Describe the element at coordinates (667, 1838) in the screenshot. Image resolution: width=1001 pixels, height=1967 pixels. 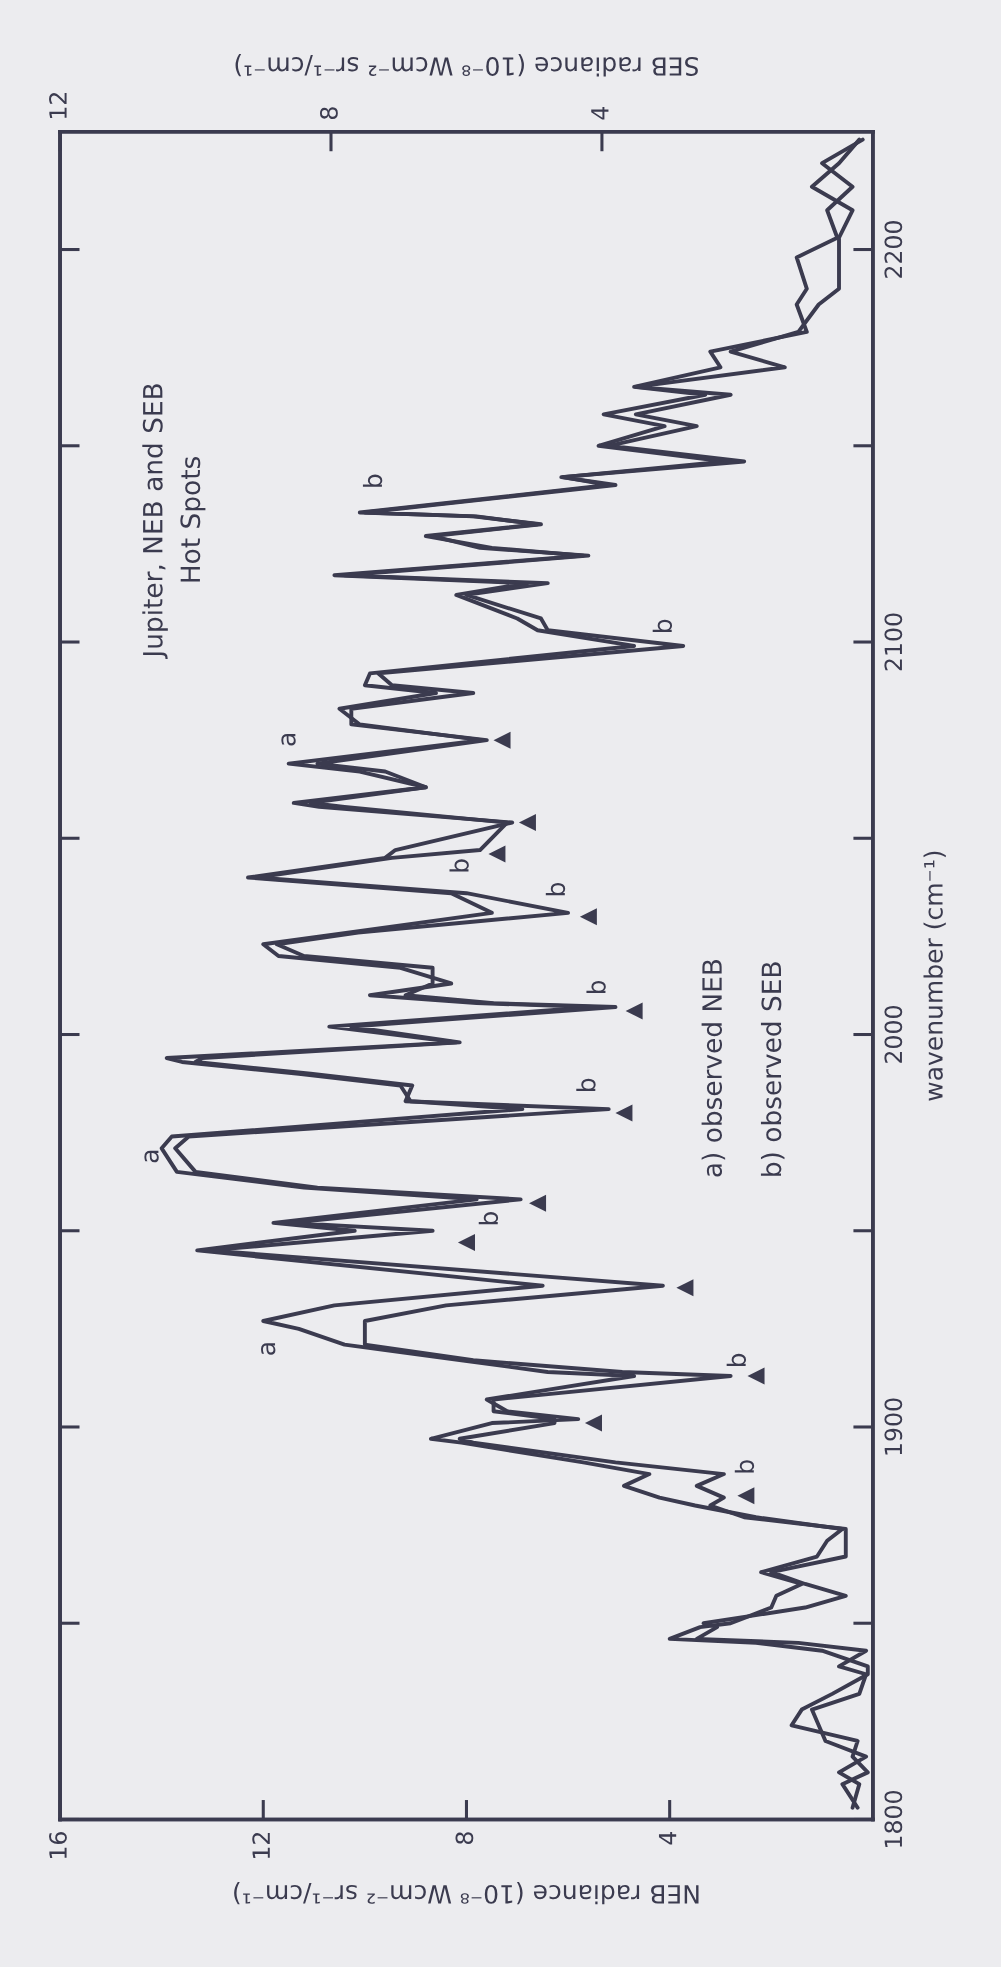
I see `x-tick-label: 4` at that location.